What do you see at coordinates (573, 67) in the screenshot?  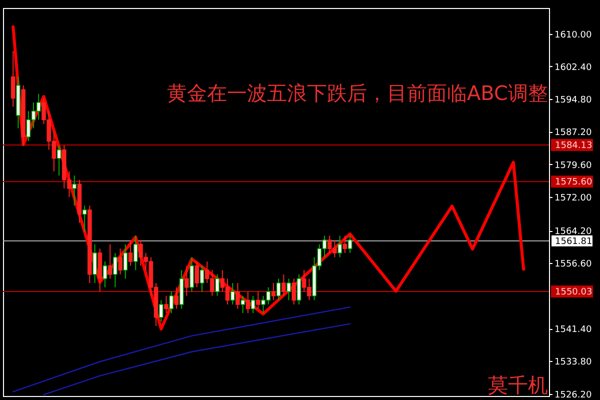 I see `y-tick-label: 1602.40` at bounding box center [573, 67].